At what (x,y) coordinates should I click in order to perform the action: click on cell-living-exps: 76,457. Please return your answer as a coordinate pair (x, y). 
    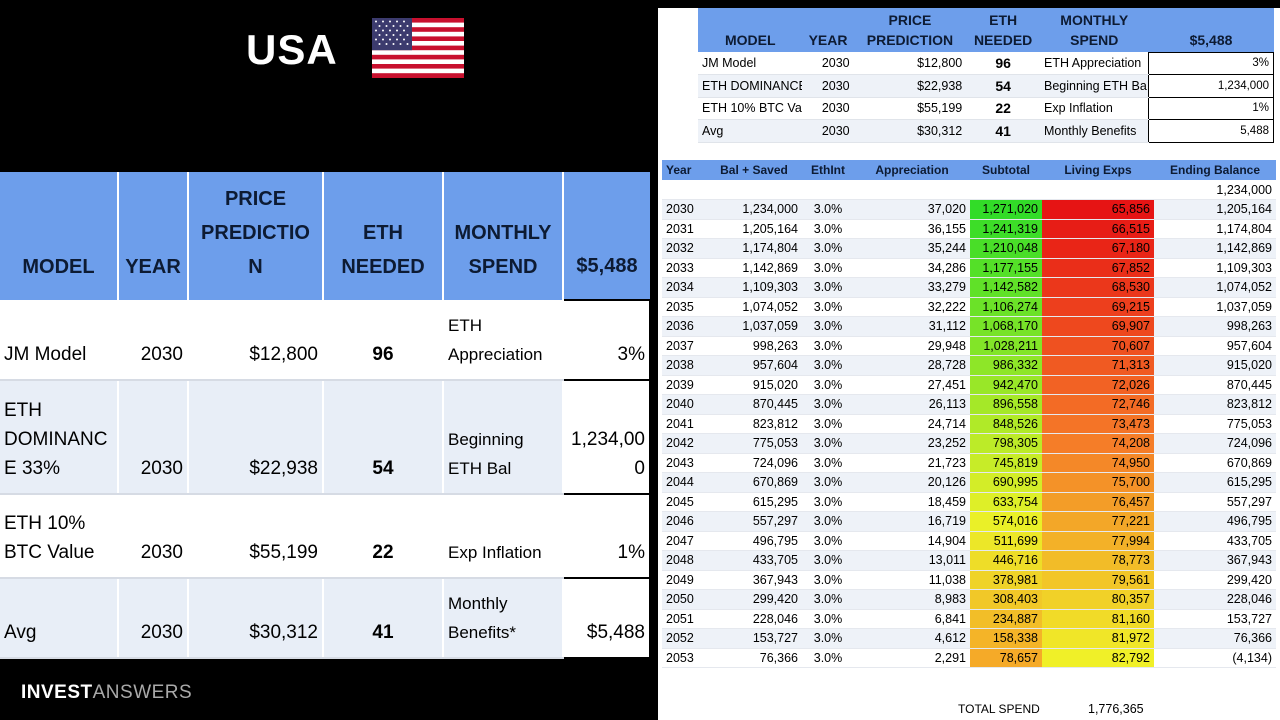
    Looking at the image, I should click on (1098, 502).